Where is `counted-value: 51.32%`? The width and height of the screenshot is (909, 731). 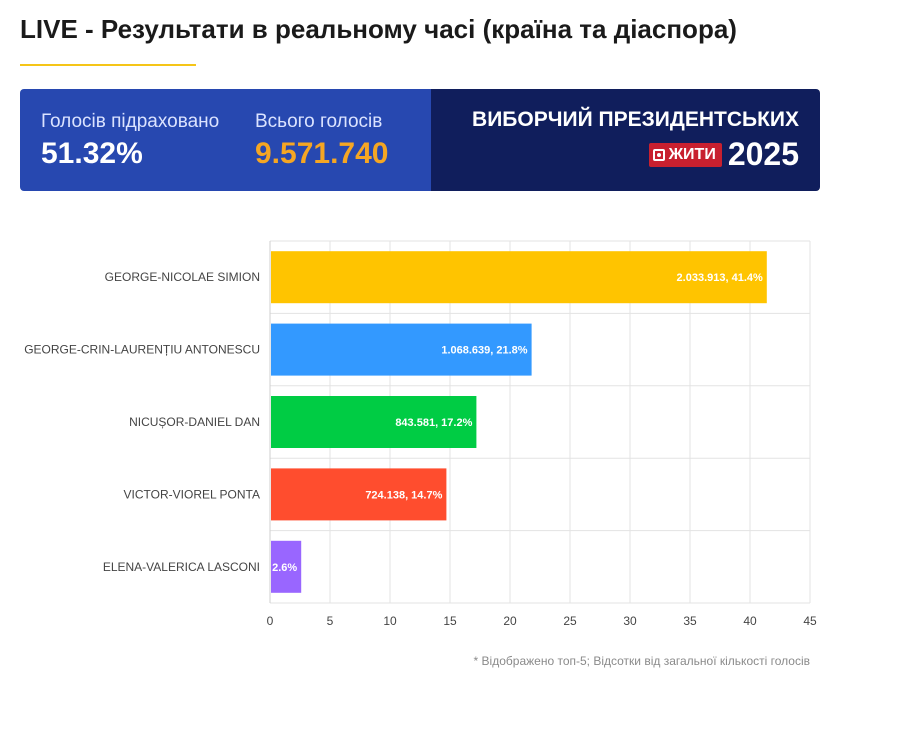
counted-value: 51.32% is located at coordinates (92, 153).